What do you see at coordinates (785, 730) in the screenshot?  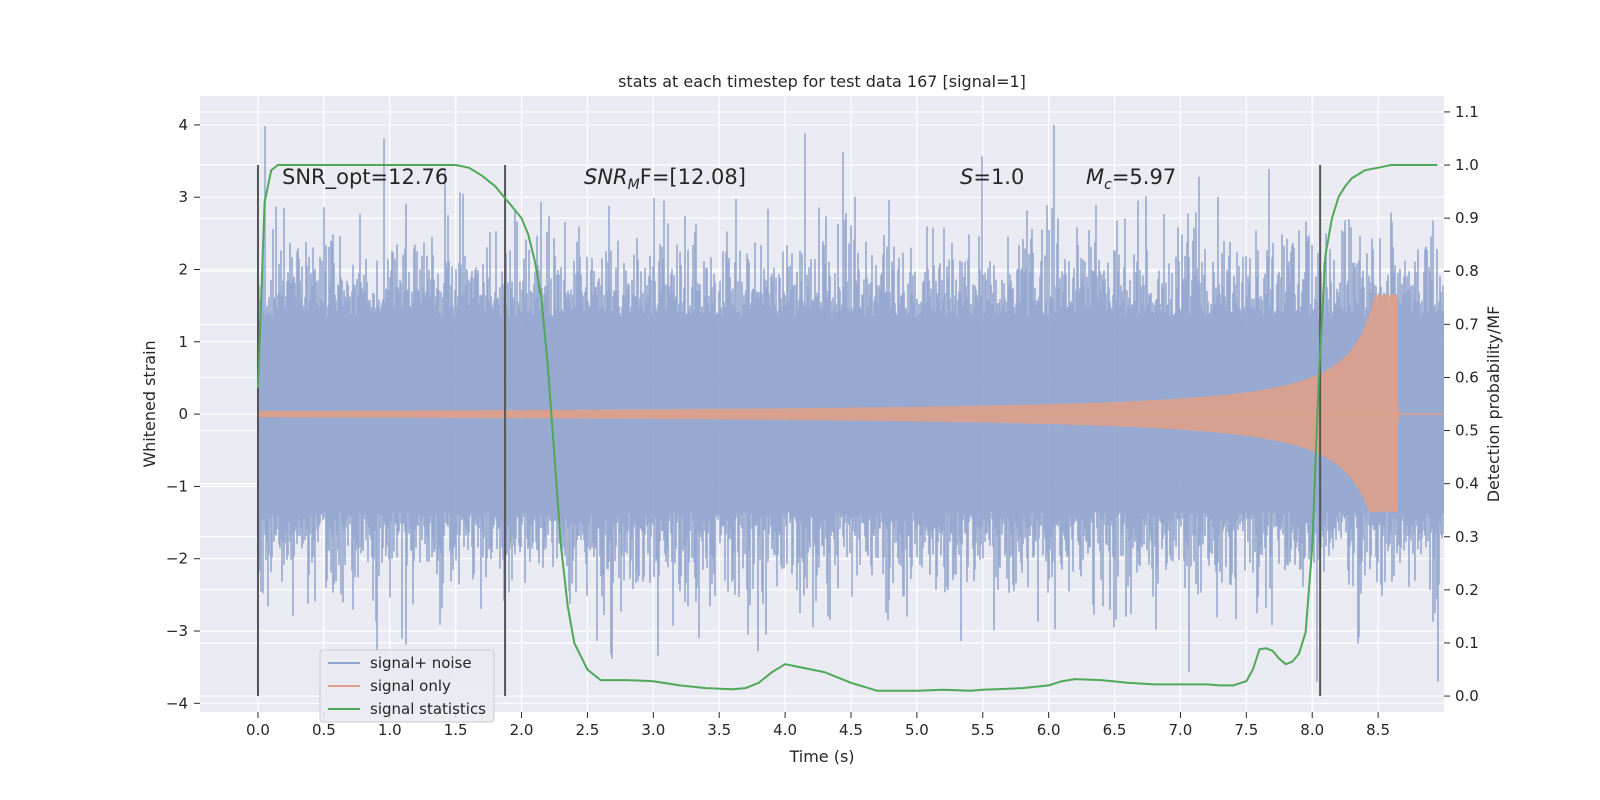 I see `x-tick-label: 4.0` at bounding box center [785, 730].